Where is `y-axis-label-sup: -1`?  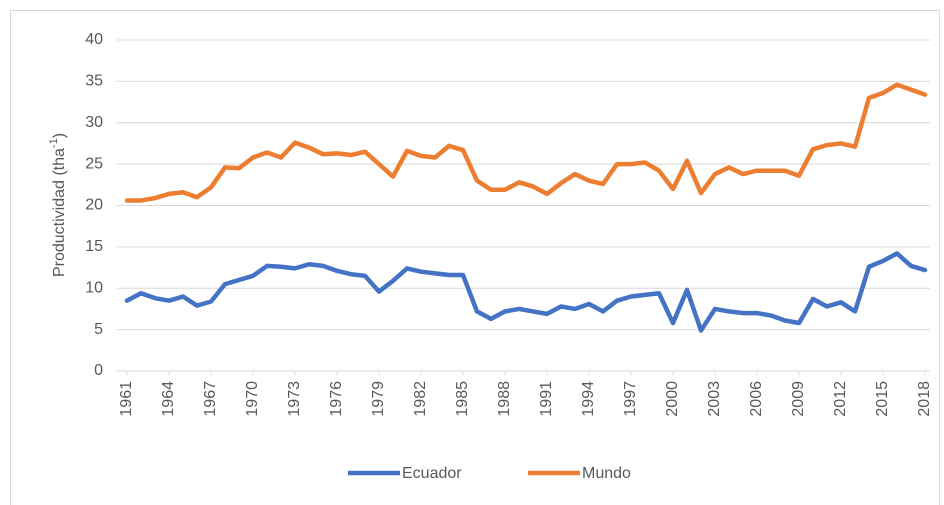
y-axis-label-sup: -1 is located at coordinates (54, 143).